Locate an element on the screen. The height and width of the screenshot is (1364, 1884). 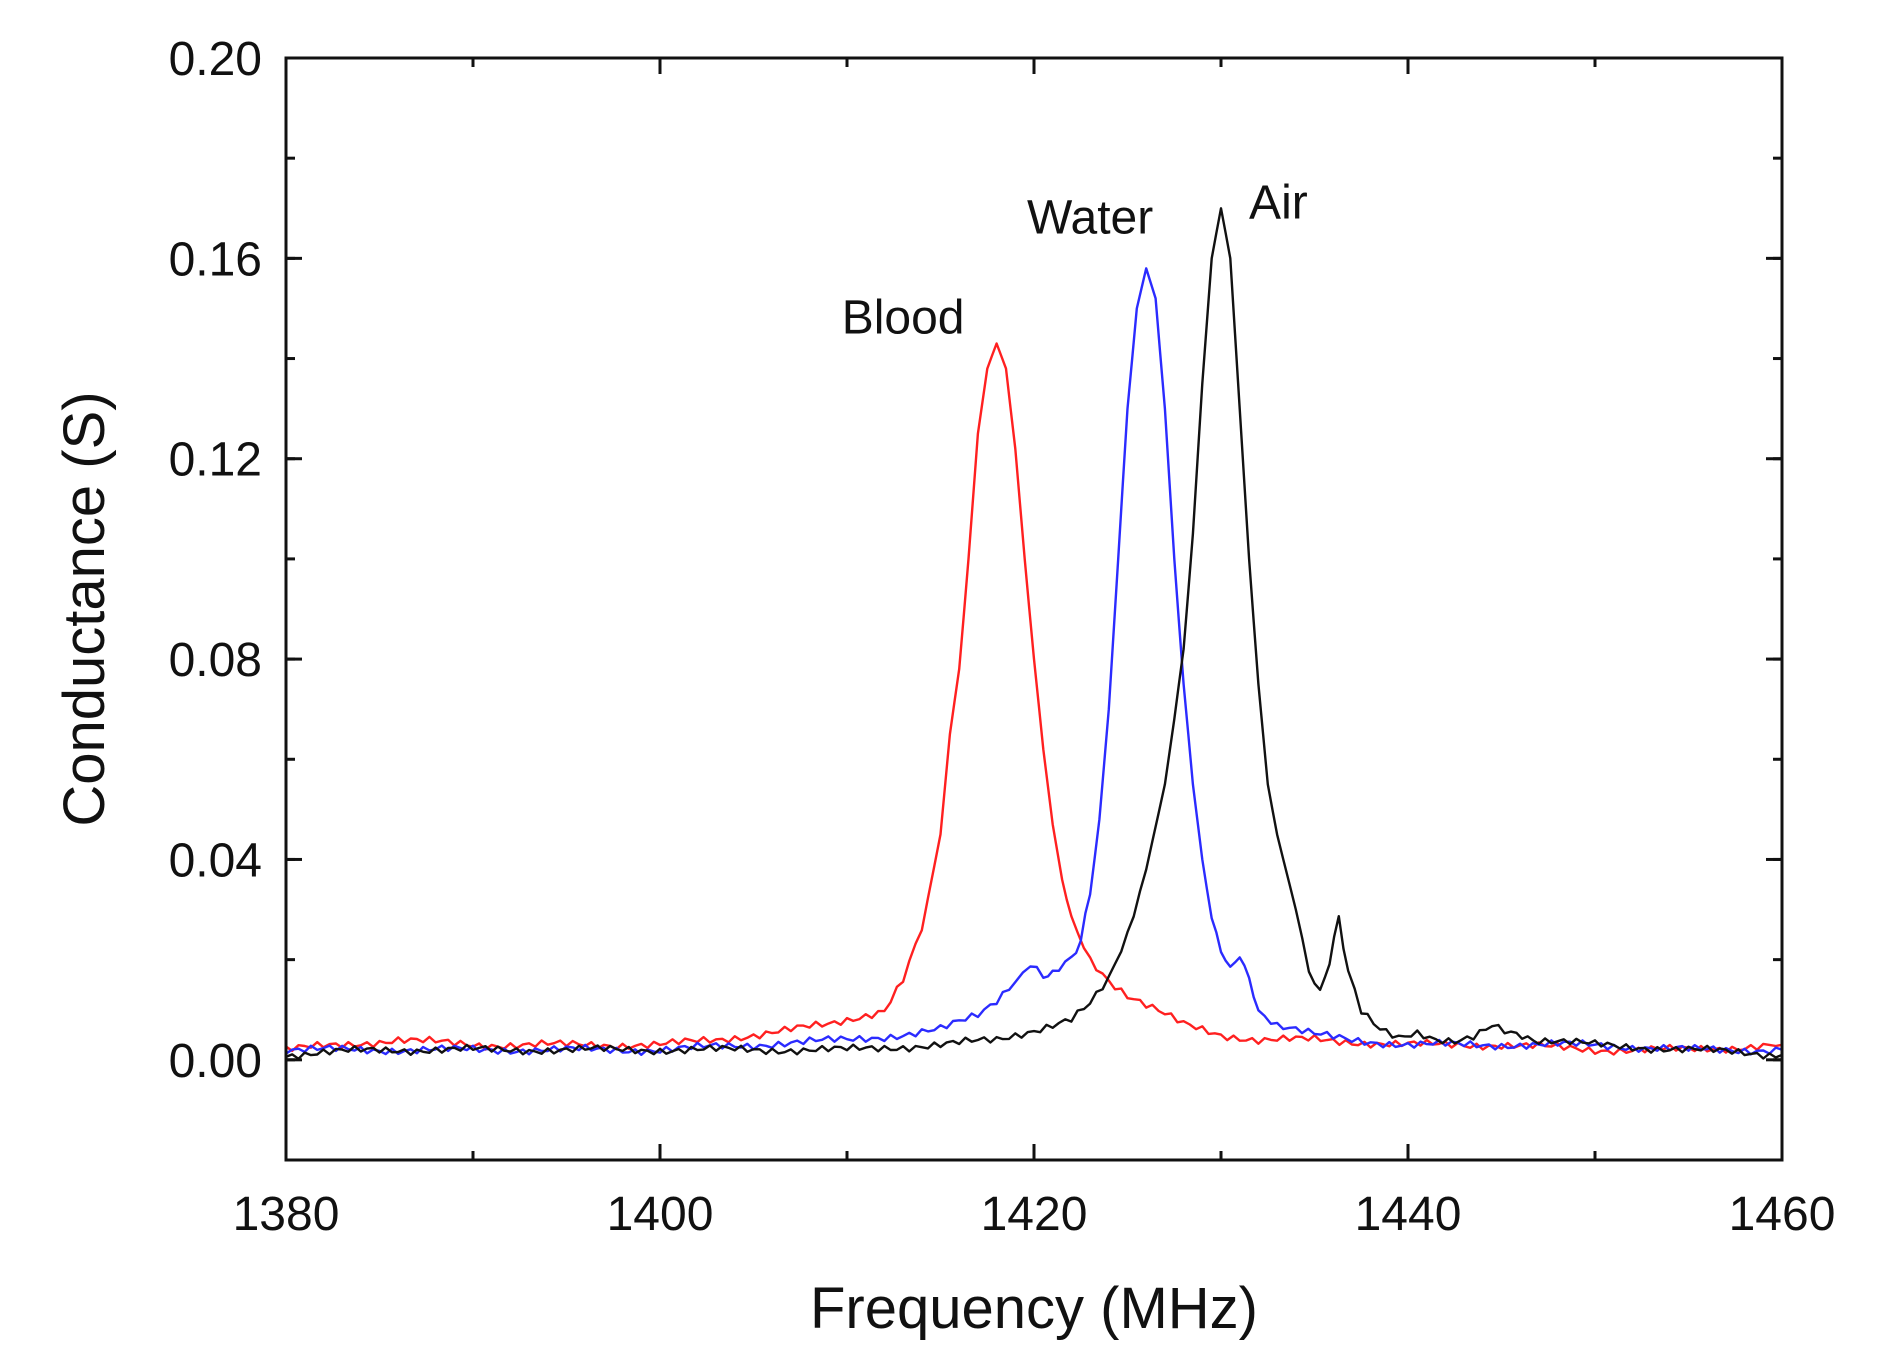
y-tick-label: 0.12 is located at coordinates (215, 460).